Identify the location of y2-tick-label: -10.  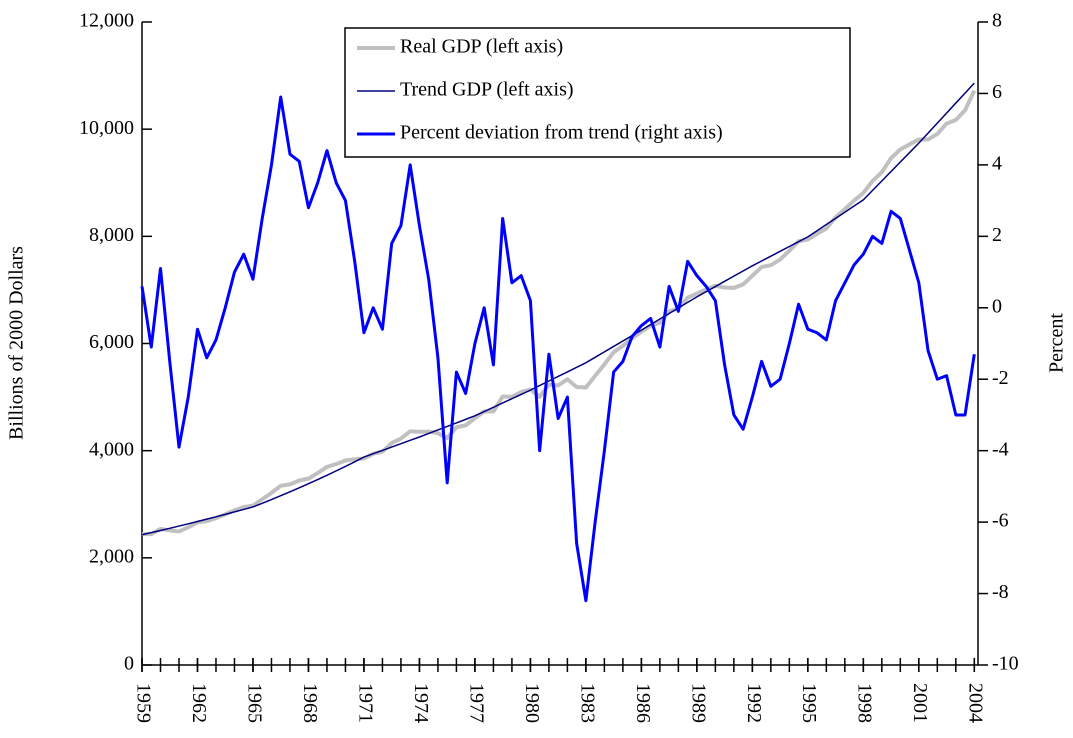
(1005, 664).